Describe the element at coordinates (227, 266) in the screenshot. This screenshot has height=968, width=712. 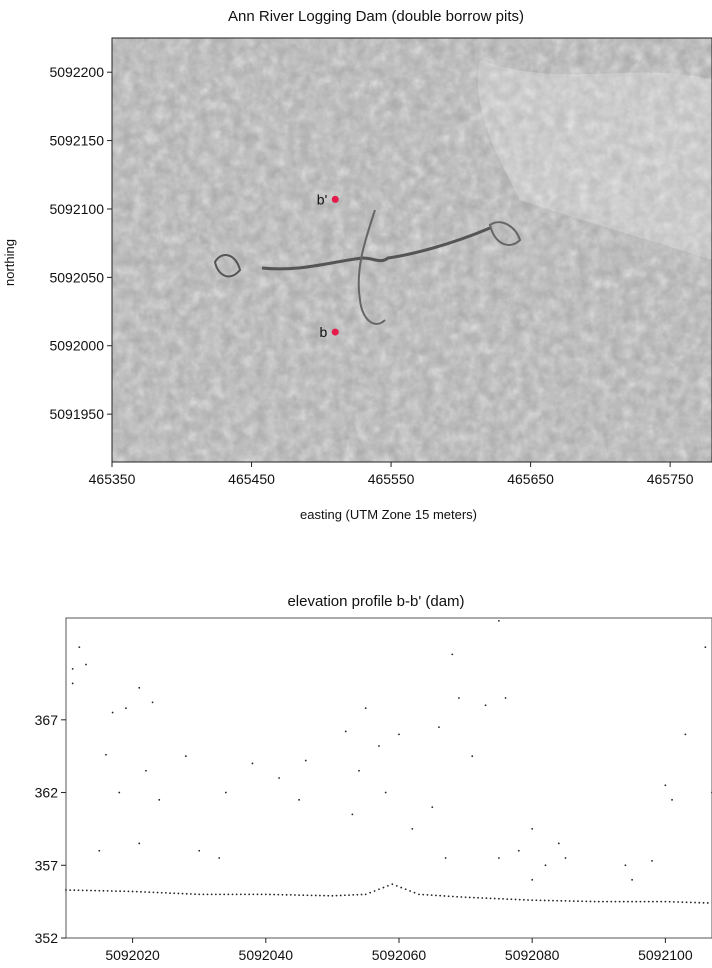
I see `map-borrow-pit-west` at that location.